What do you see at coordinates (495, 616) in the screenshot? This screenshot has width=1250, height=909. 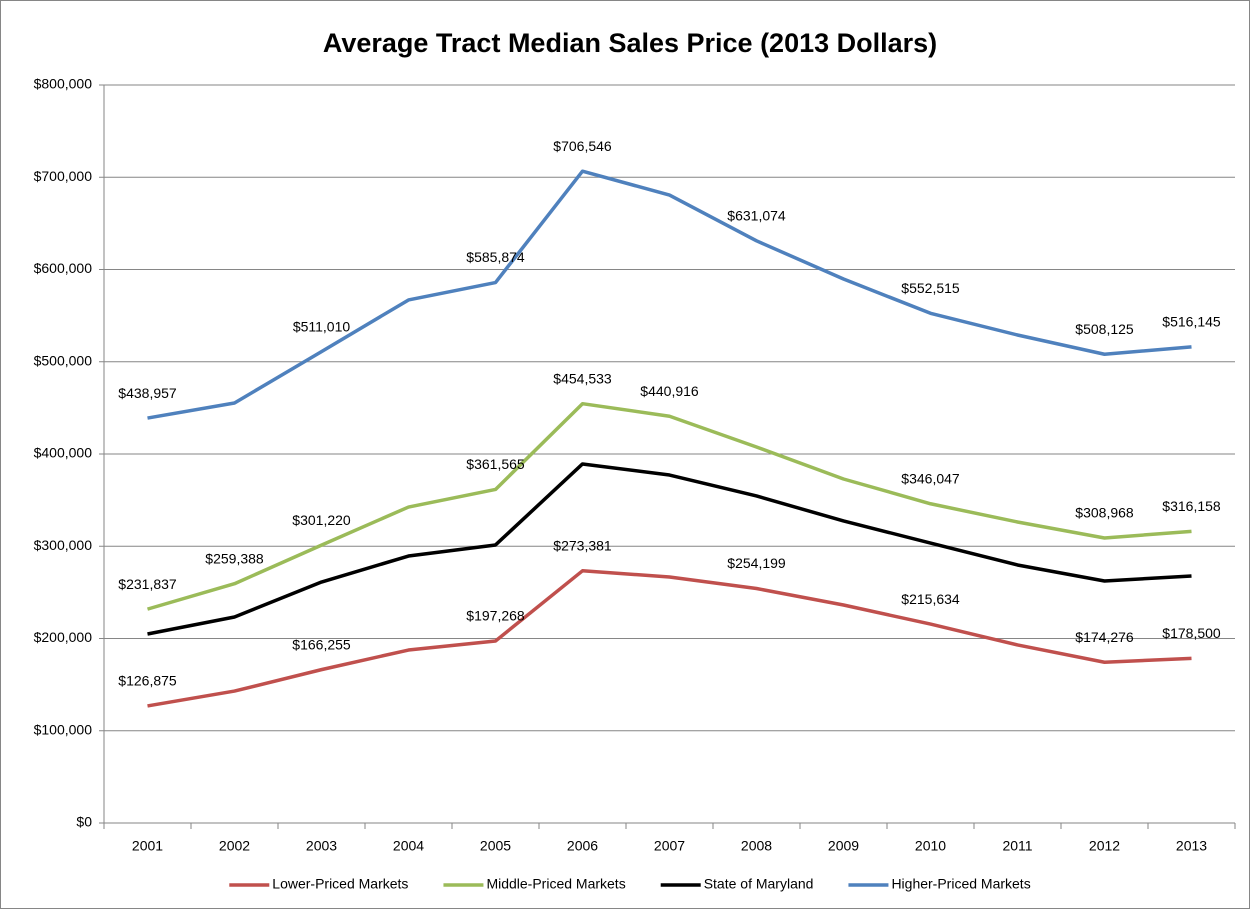 I see `data-label: $197,268` at bounding box center [495, 616].